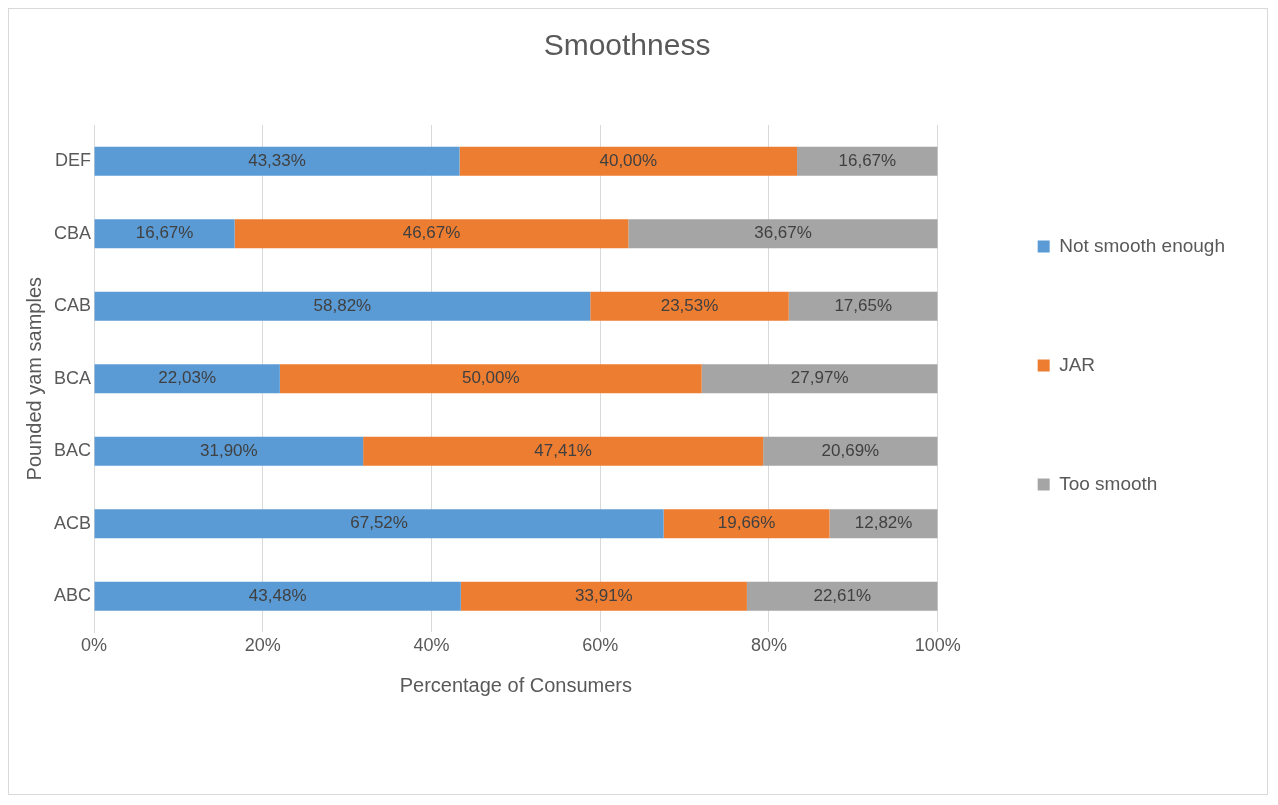 The height and width of the screenshot is (805, 1278). I want to click on data-label: 22,61%, so click(842, 595).